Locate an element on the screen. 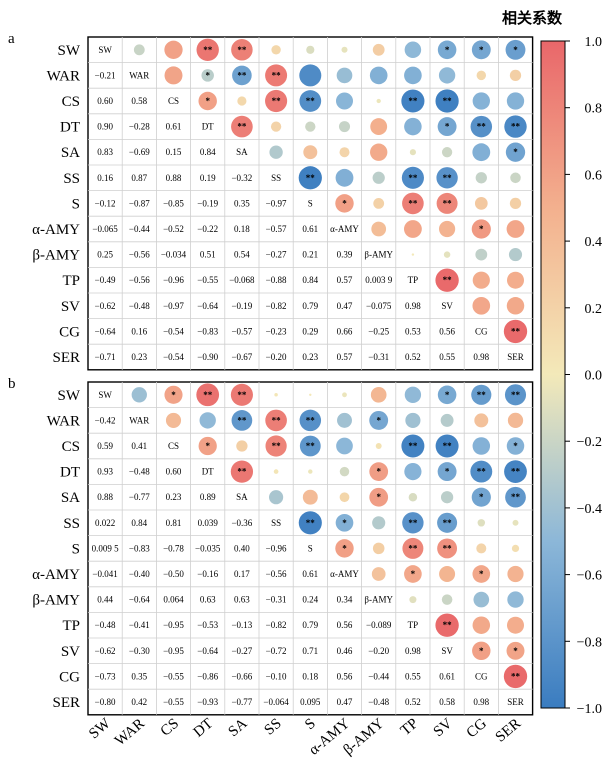 This screenshot has width=613, height=780. correlation-value: 0.57 is located at coordinates (345, 280).